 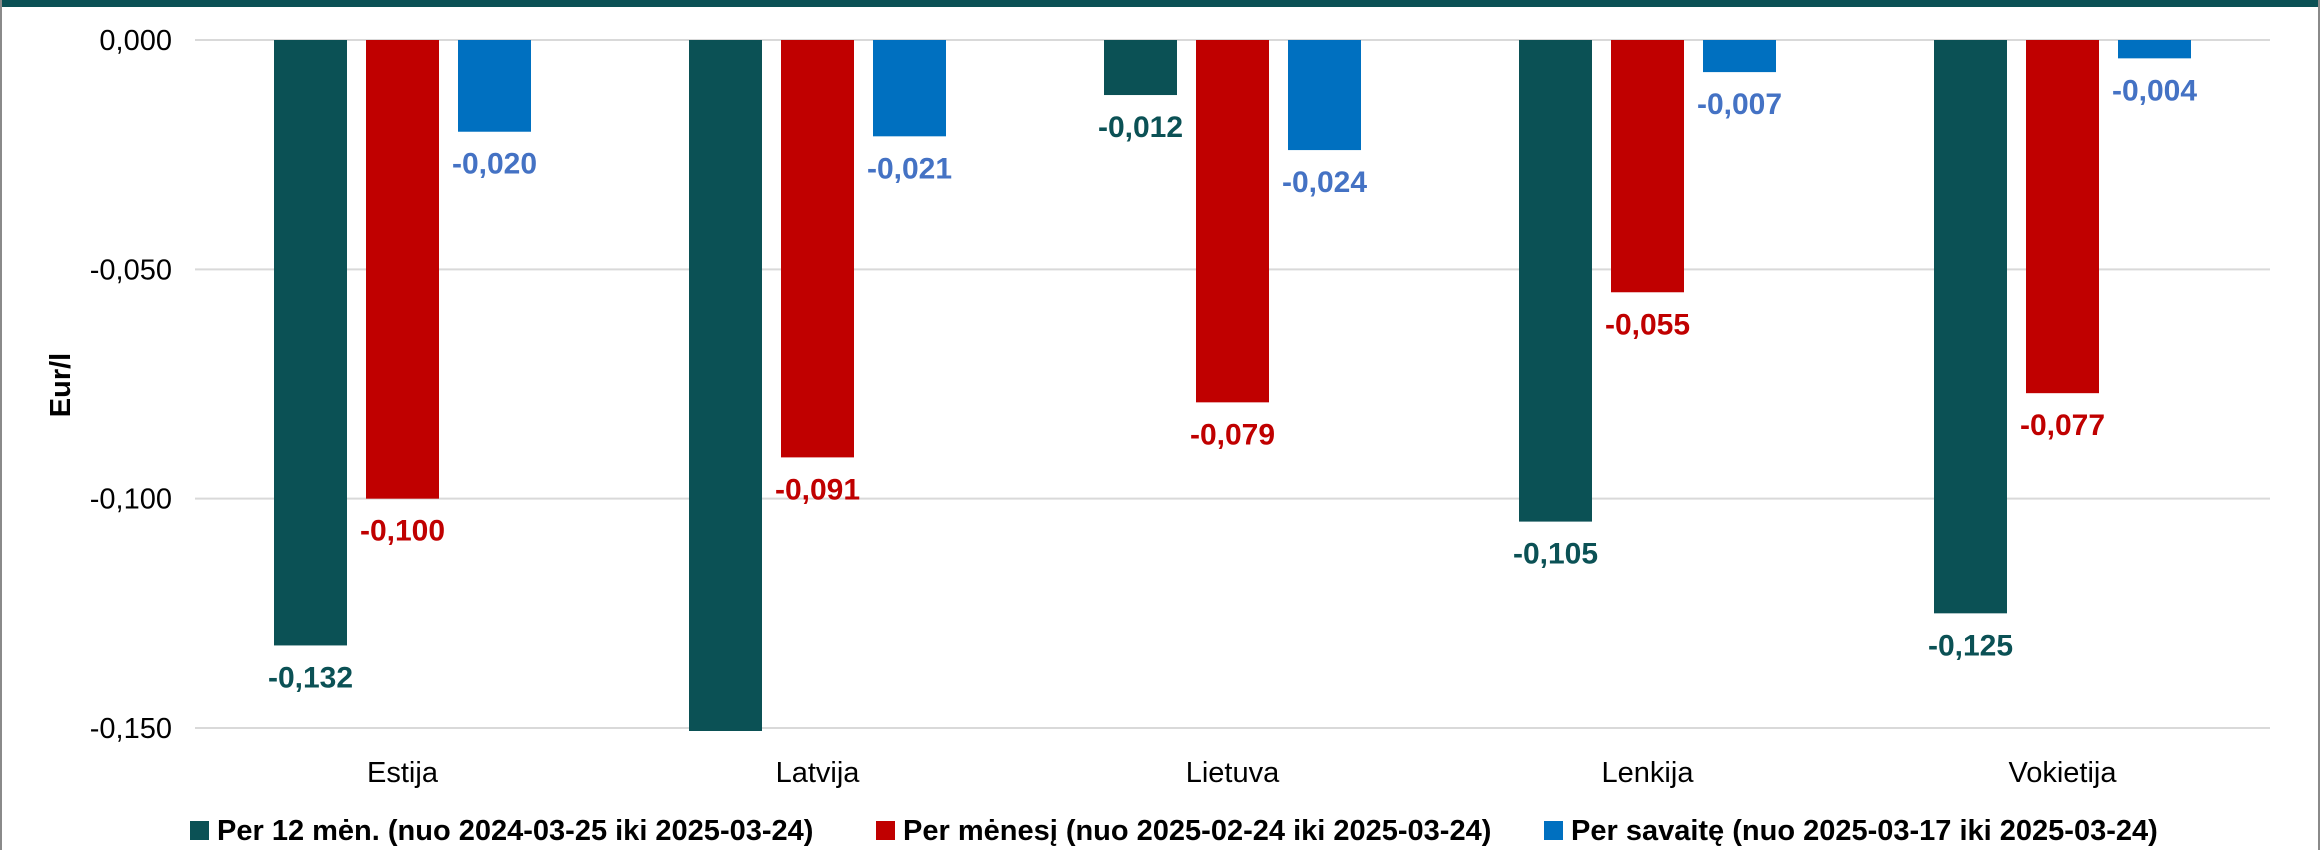 I want to click on data-label: -0,024, so click(x=1324, y=182).